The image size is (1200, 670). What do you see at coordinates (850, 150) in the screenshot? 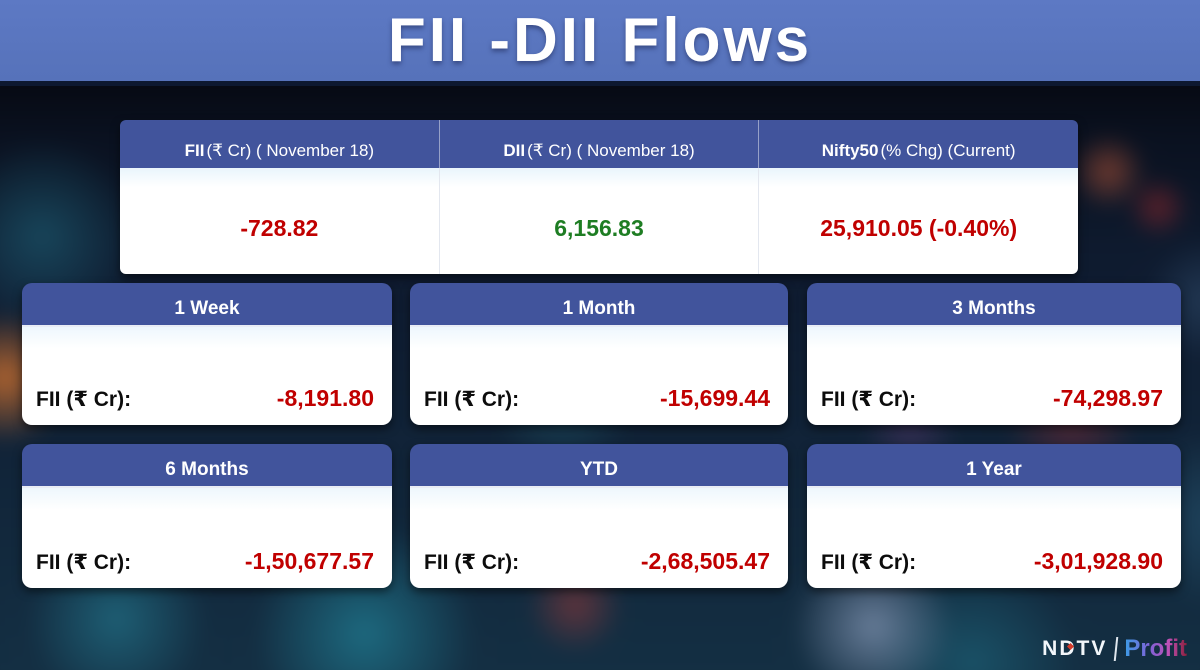
I see `summary-header-nifty-strong: Nifty50` at bounding box center [850, 150].